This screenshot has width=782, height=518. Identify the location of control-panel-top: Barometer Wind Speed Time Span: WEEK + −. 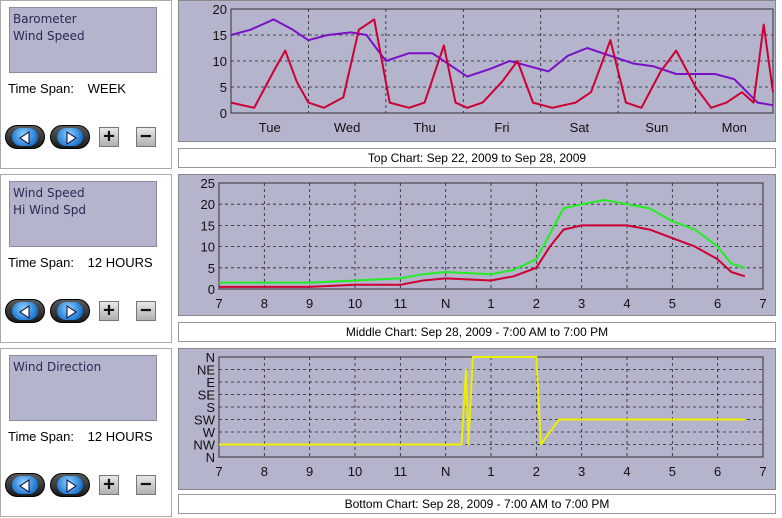
(86, 84).